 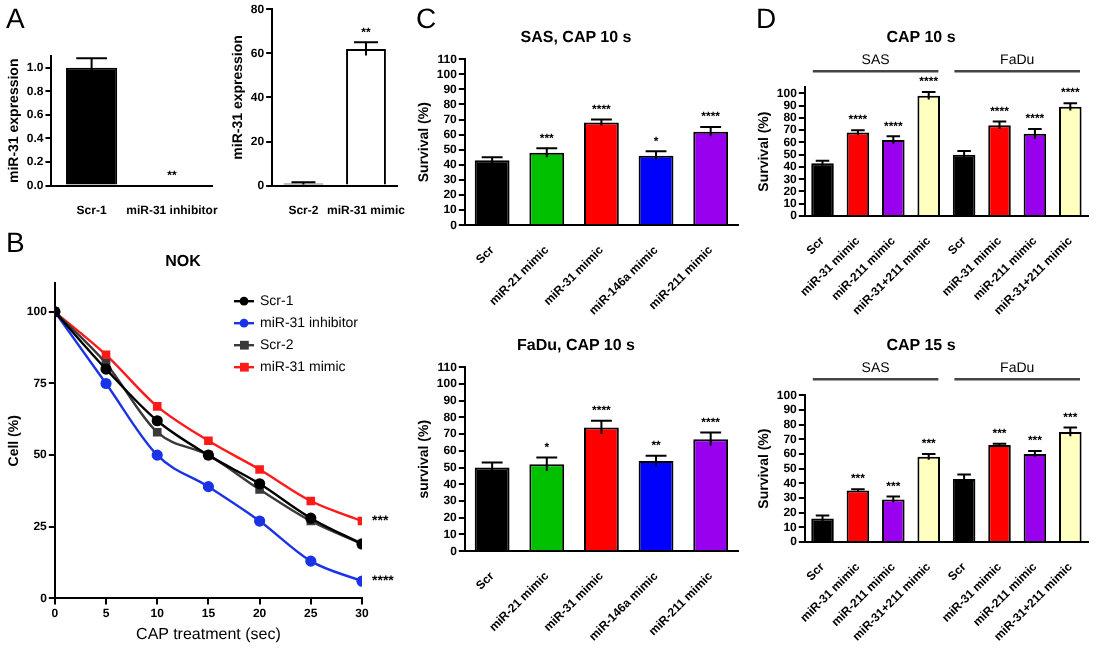 What do you see at coordinates (183, 261) in the screenshot?
I see `chart-title: NOK` at bounding box center [183, 261].